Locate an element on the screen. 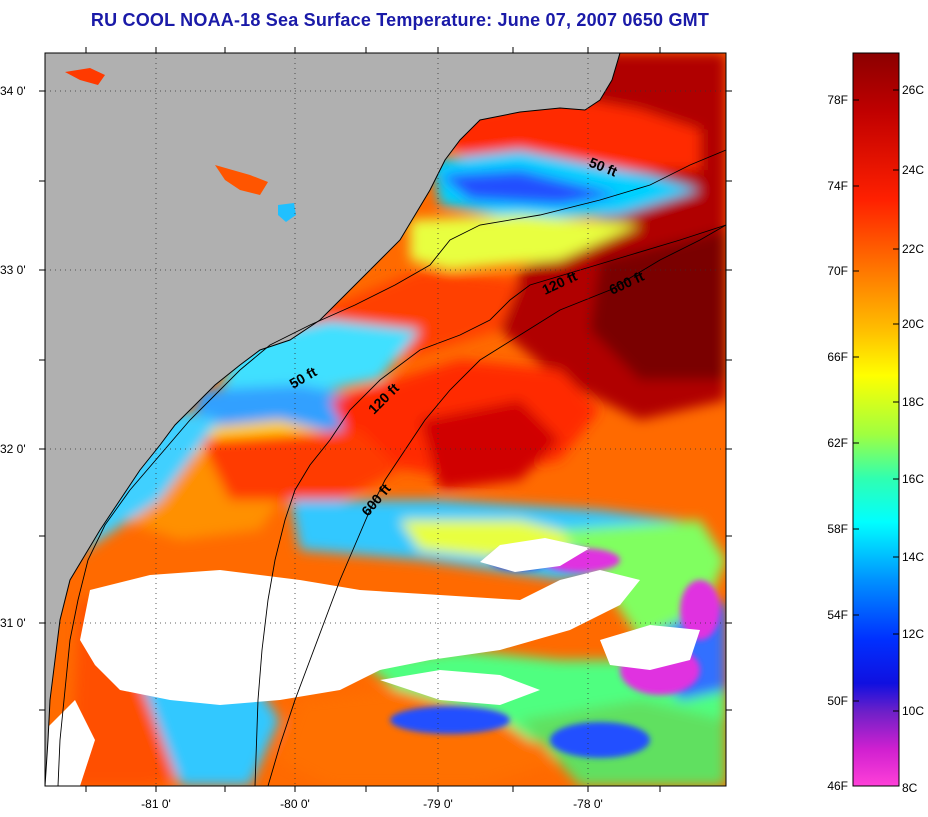 Image resolution: width=928 pixels, height=817 pixels. cbar-c-12: 12C is located at coordinates (913, 634).